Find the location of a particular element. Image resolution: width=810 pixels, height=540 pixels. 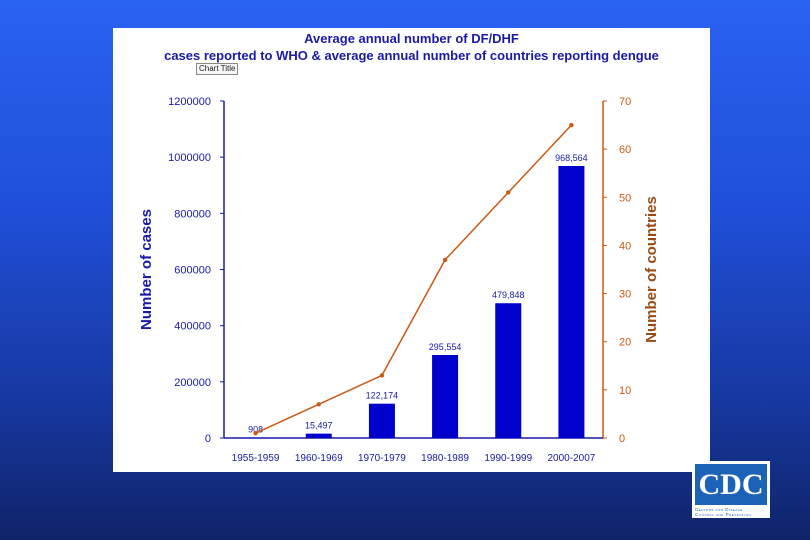

left-axis-tick-label: 400000 is located at coordinates (192, 327).